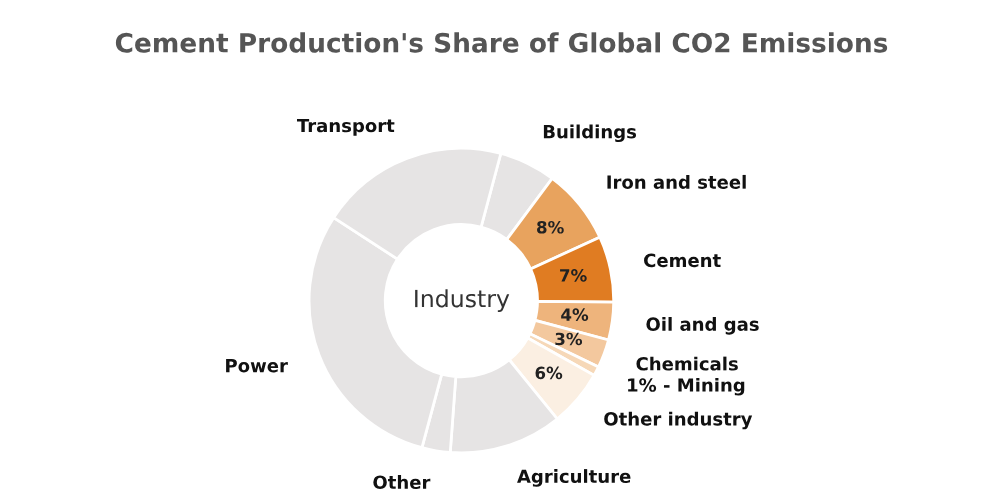 The width and height of the screenshot is (1003, 501). I want to click on slice-label: Iron and steel, so click(676, 181).